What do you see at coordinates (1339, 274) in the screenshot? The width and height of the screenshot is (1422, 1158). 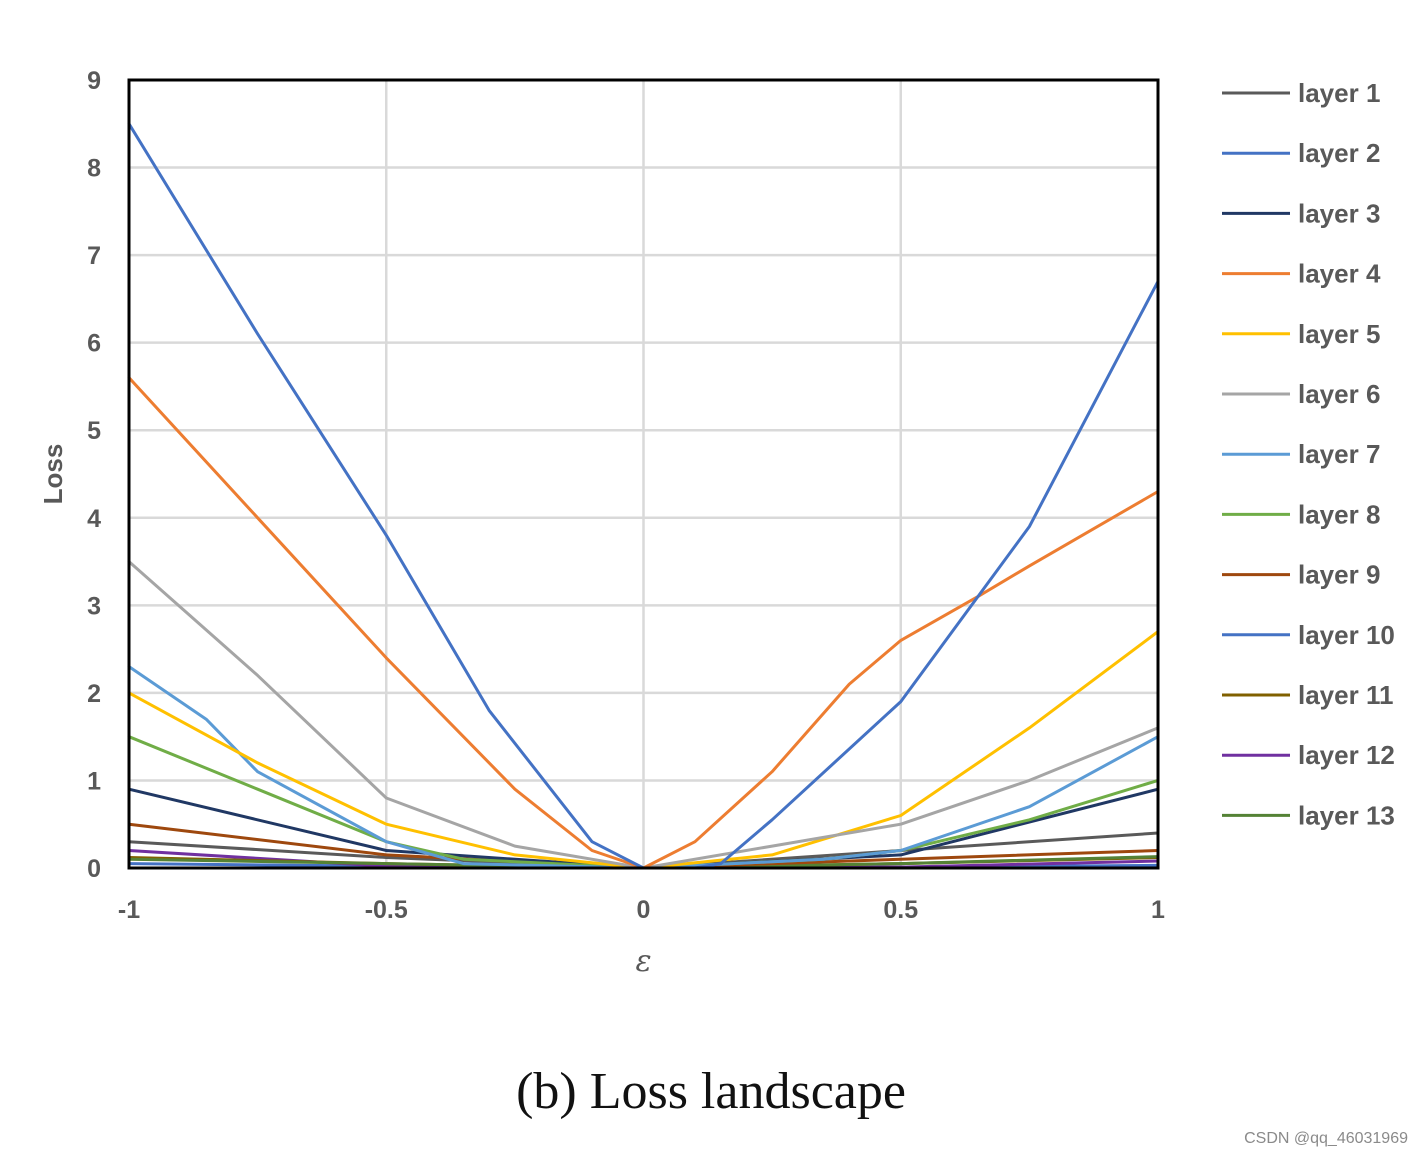 I see `legend-label: layer 4` at bounding box center [1339, 274].